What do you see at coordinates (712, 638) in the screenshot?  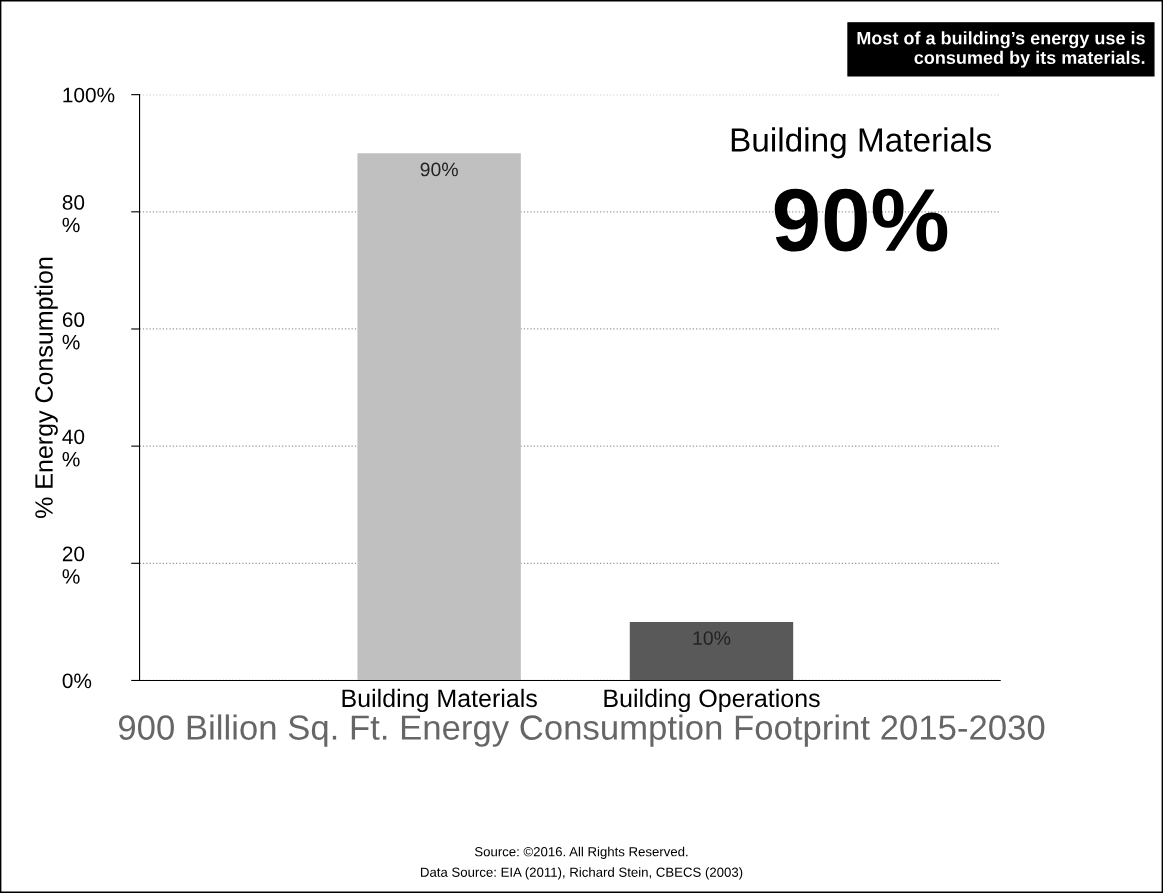 I see `data-label: 10%` at bounding box center [712, 638].